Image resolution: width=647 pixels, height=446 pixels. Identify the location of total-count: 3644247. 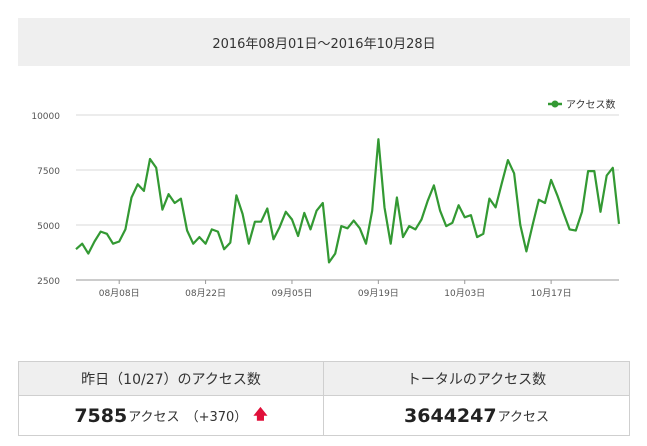
(450, 415).